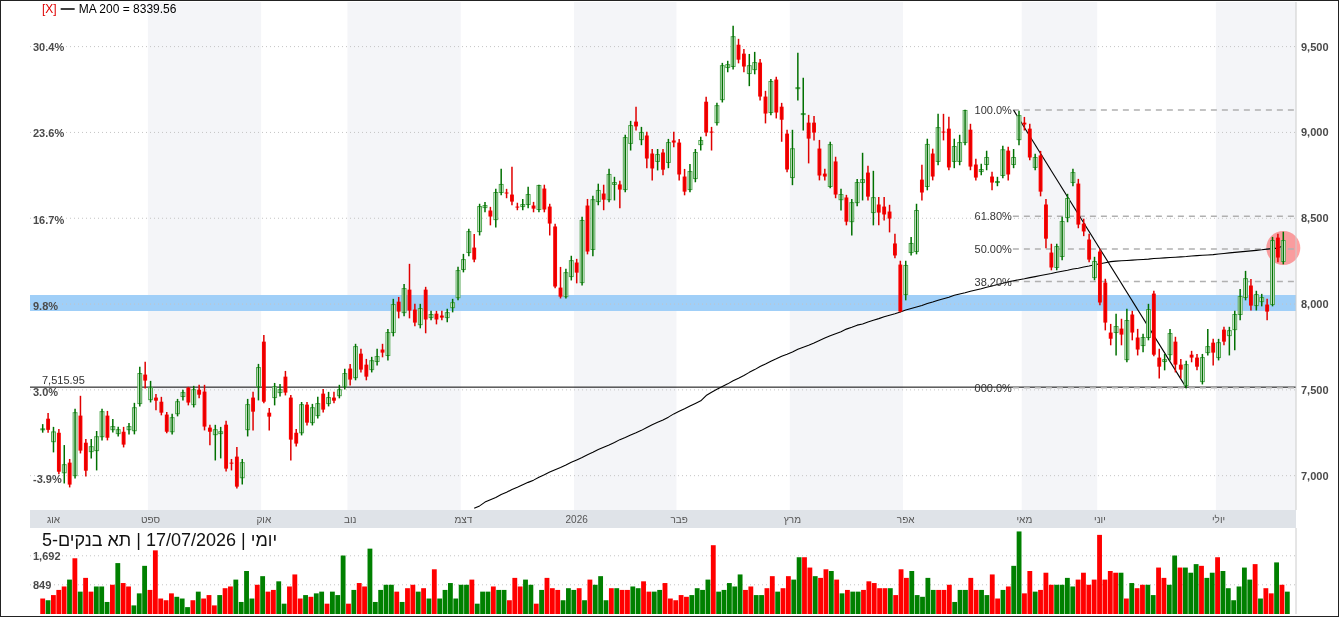 Image resolution: width=1339 pixels, height=617 pixels. I want to click on x-tick-label: אוג, so click(53, 519).